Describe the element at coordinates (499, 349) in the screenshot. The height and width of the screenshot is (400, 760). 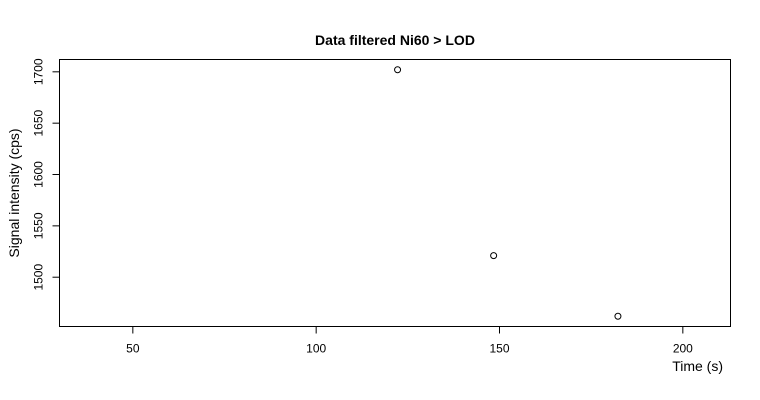
I see `x-tick-label: 150` at that location.